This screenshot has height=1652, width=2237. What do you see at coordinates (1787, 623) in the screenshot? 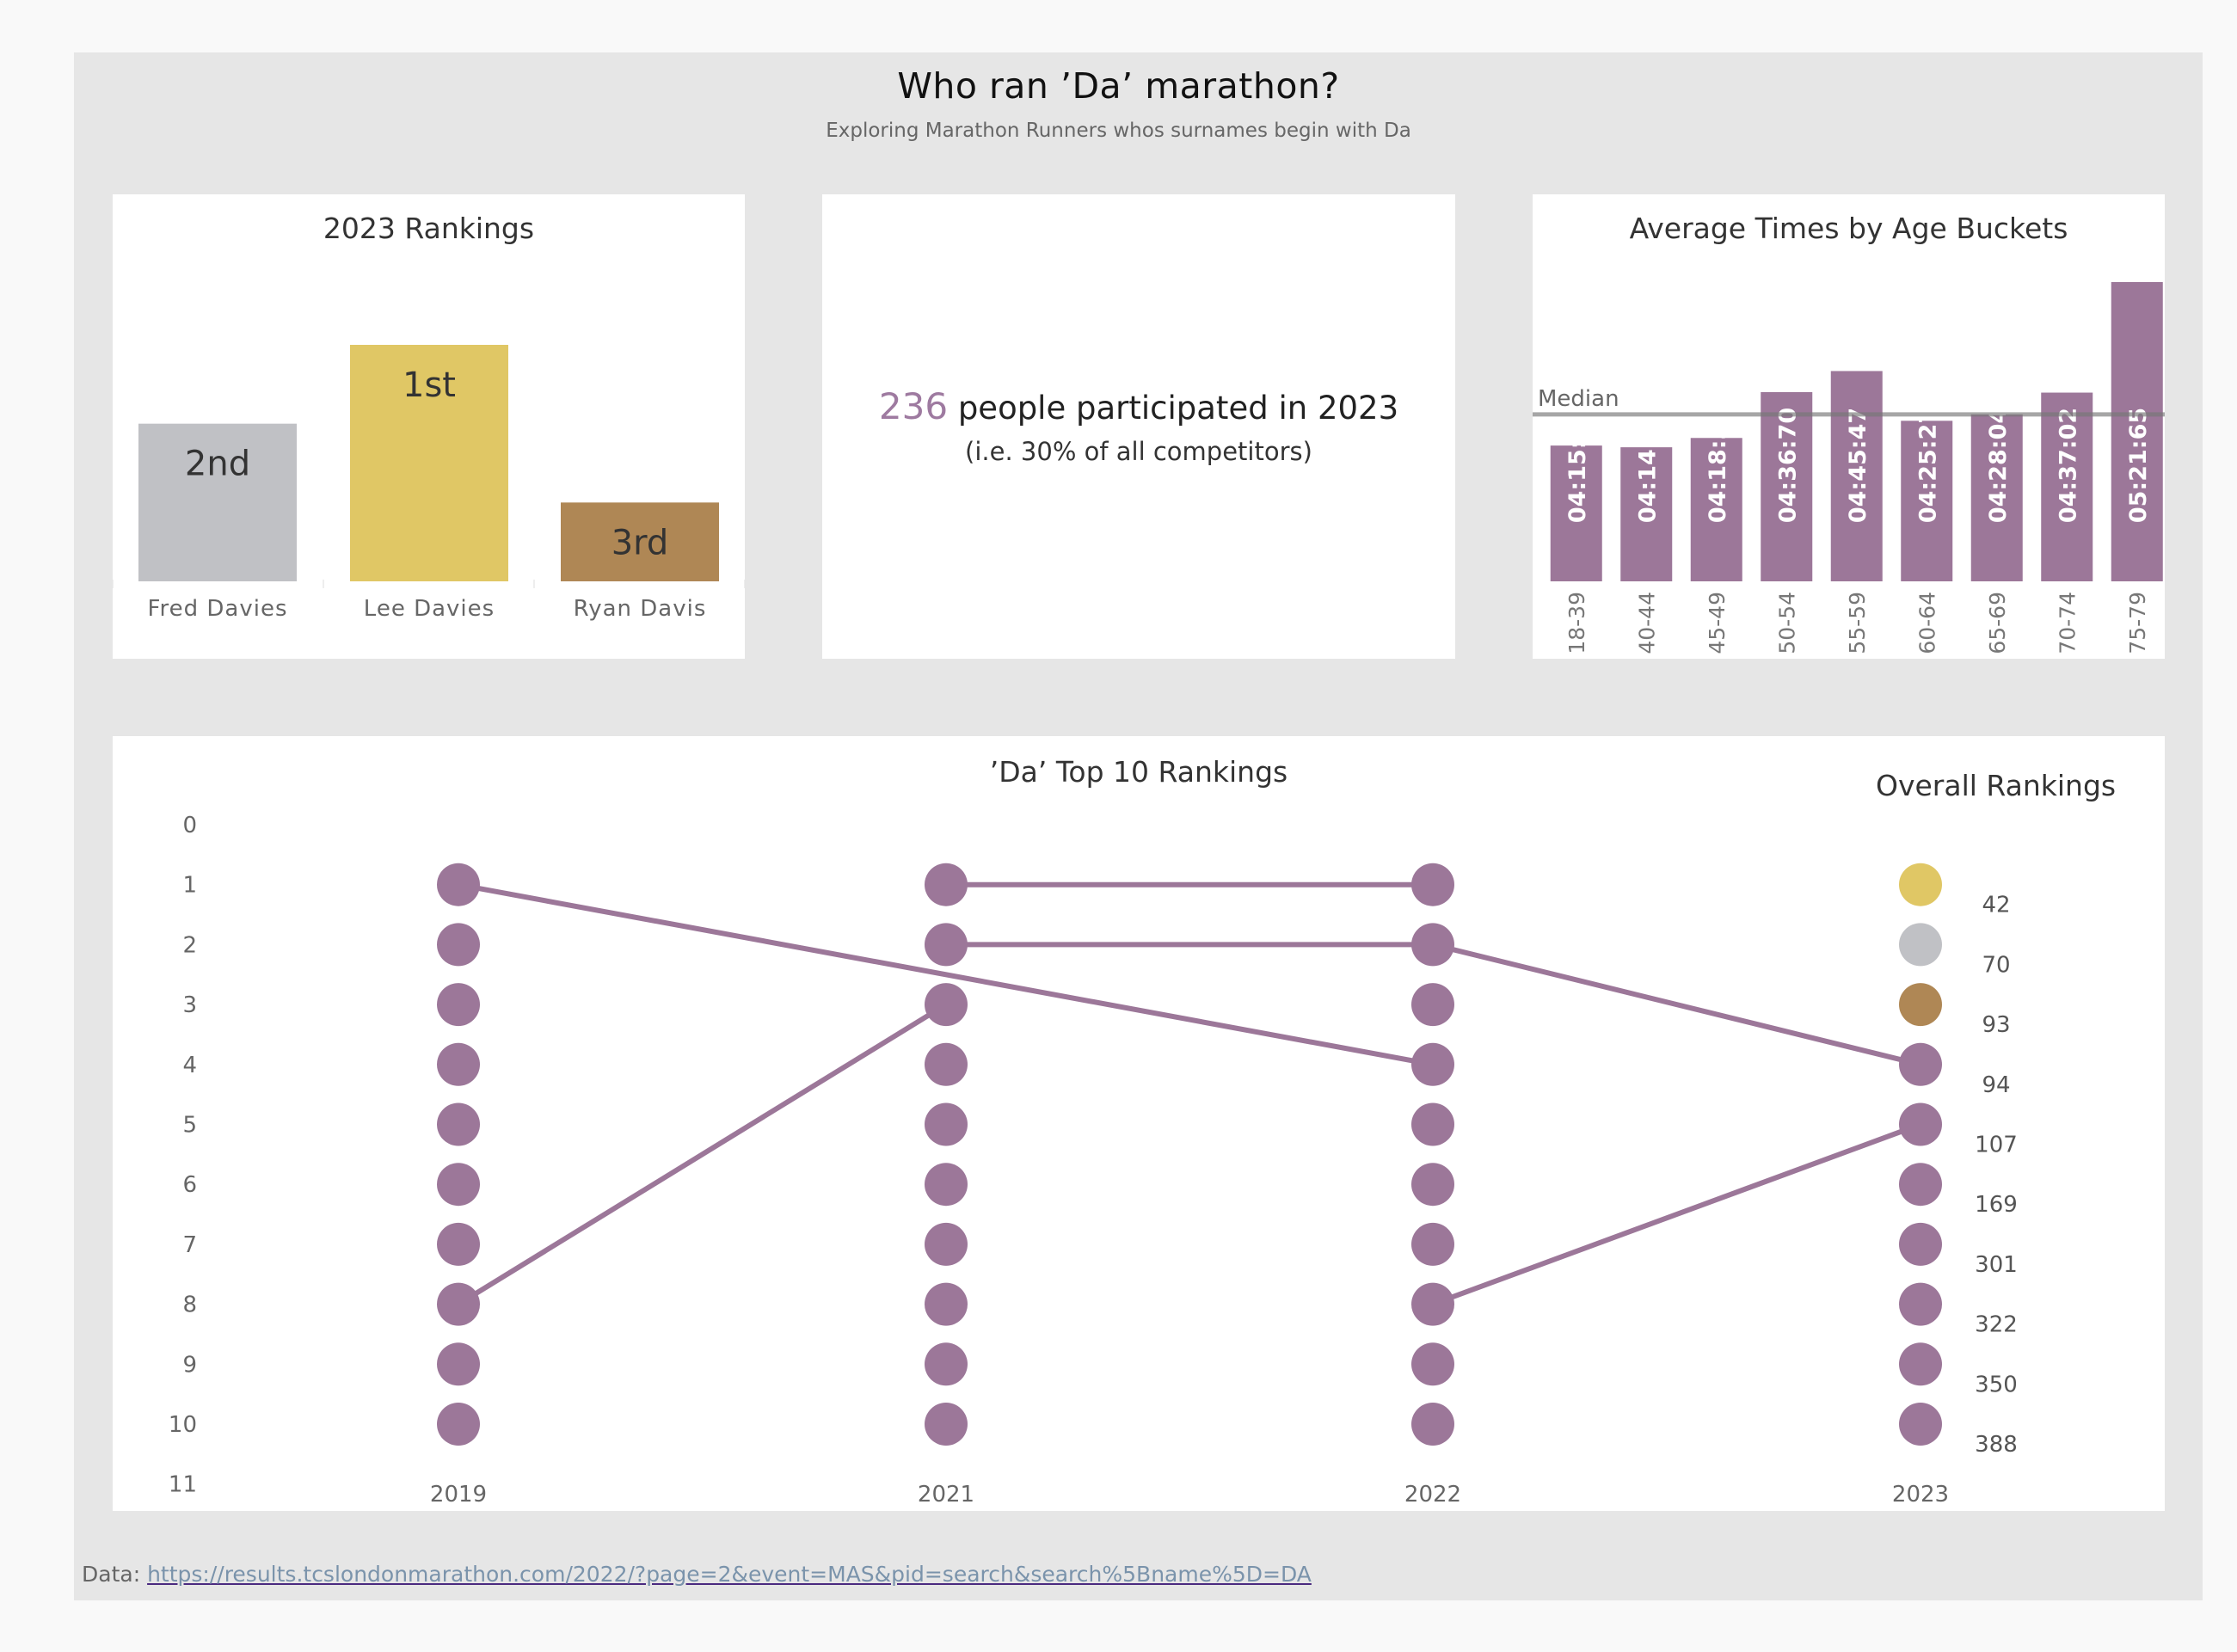
I see `age-bucket-label: 50-54` at bounding box center [1787, 623].